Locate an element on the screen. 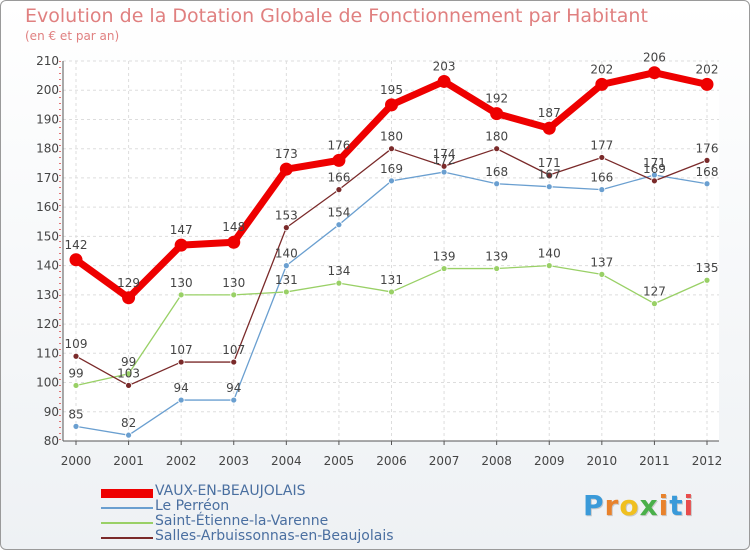 The height and width of the screenshot is (550, 750). y-tick-label: 180 is located at coordinates (47, 149).